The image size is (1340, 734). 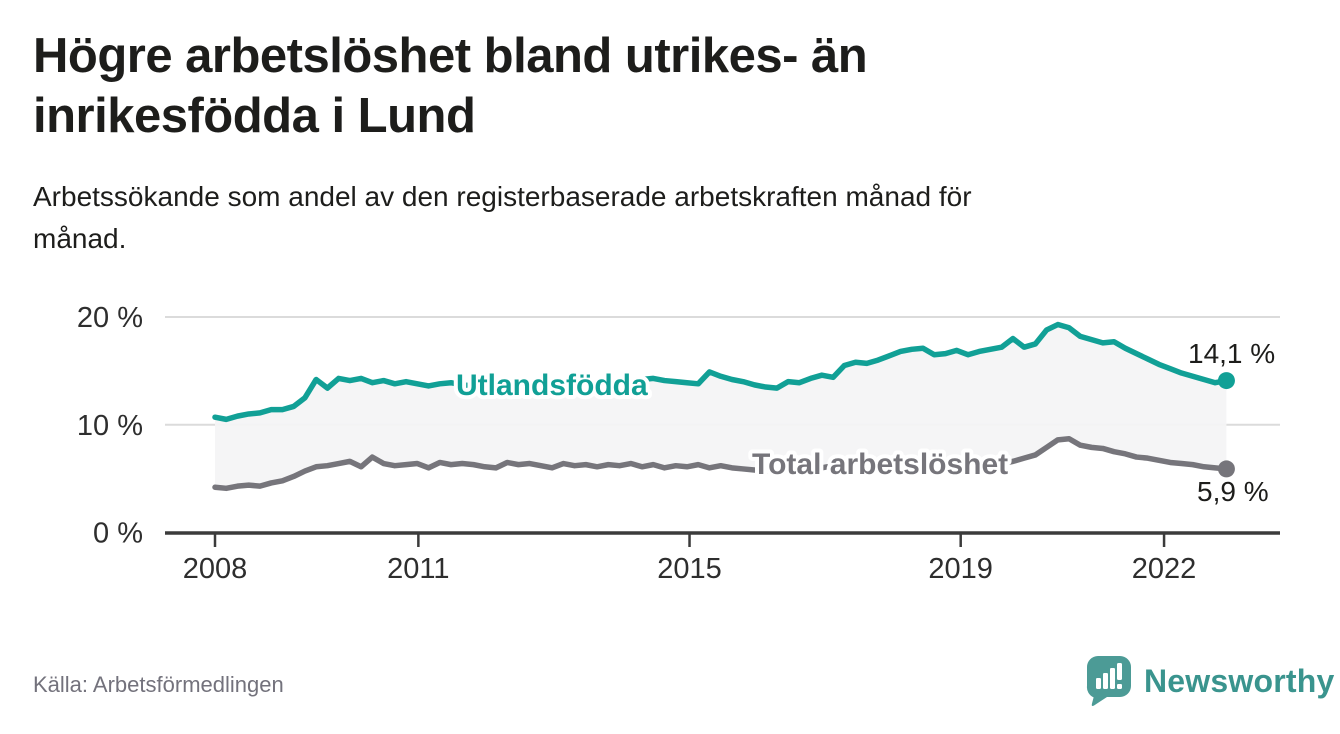 What do you see at coordinates (1233, 491) in the screenshot?
I see `series-end-value-label: 5,9 %` at bounding box center [1233, 491].